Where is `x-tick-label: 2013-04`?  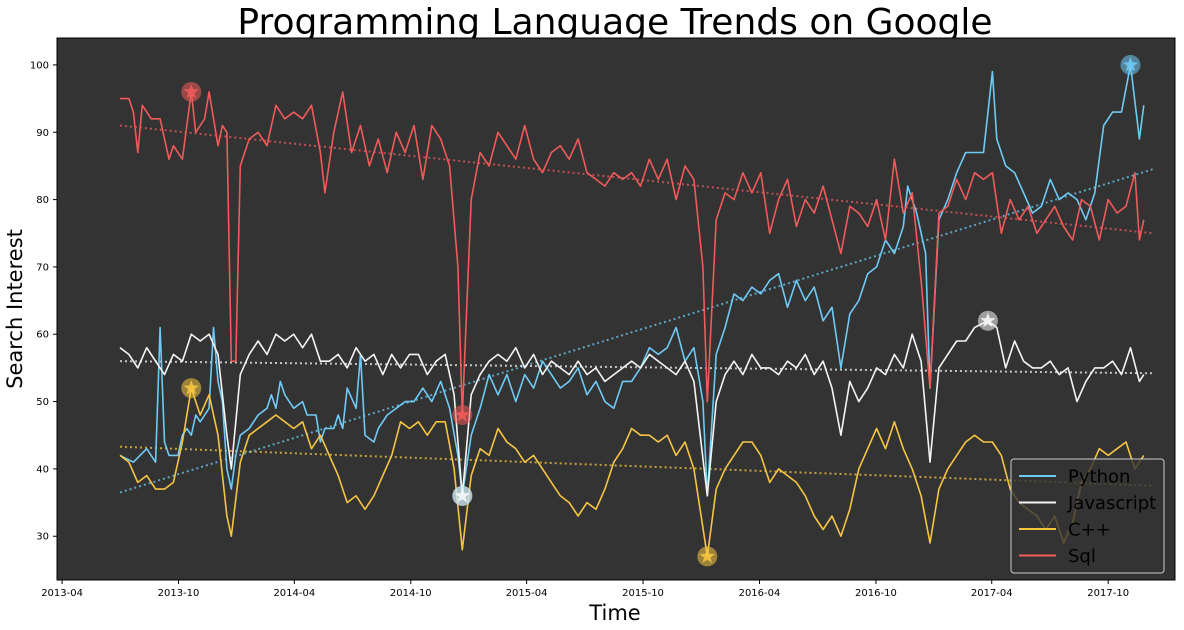 x-tick-label: 2013-04 is located at coordinates (62, 593).